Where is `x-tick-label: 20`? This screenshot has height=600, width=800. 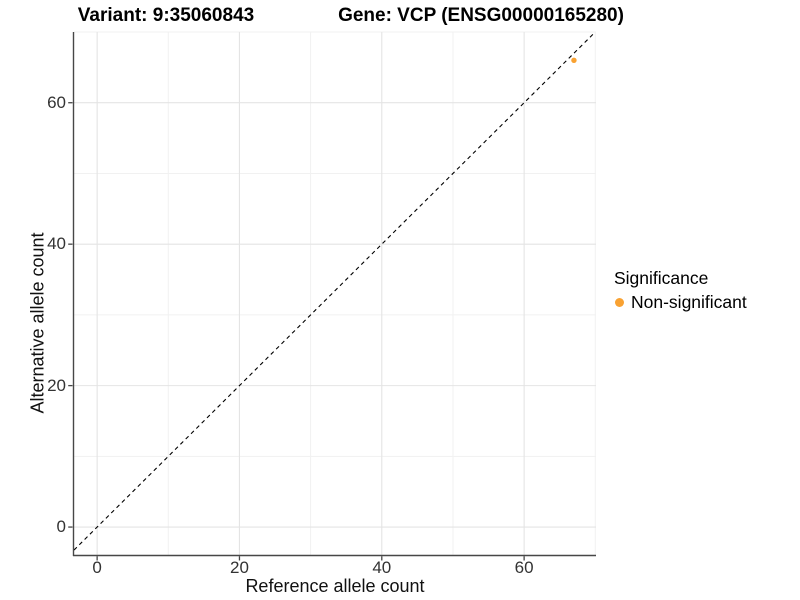 x-tick-label: 20 is located at coordinates (239, 567).